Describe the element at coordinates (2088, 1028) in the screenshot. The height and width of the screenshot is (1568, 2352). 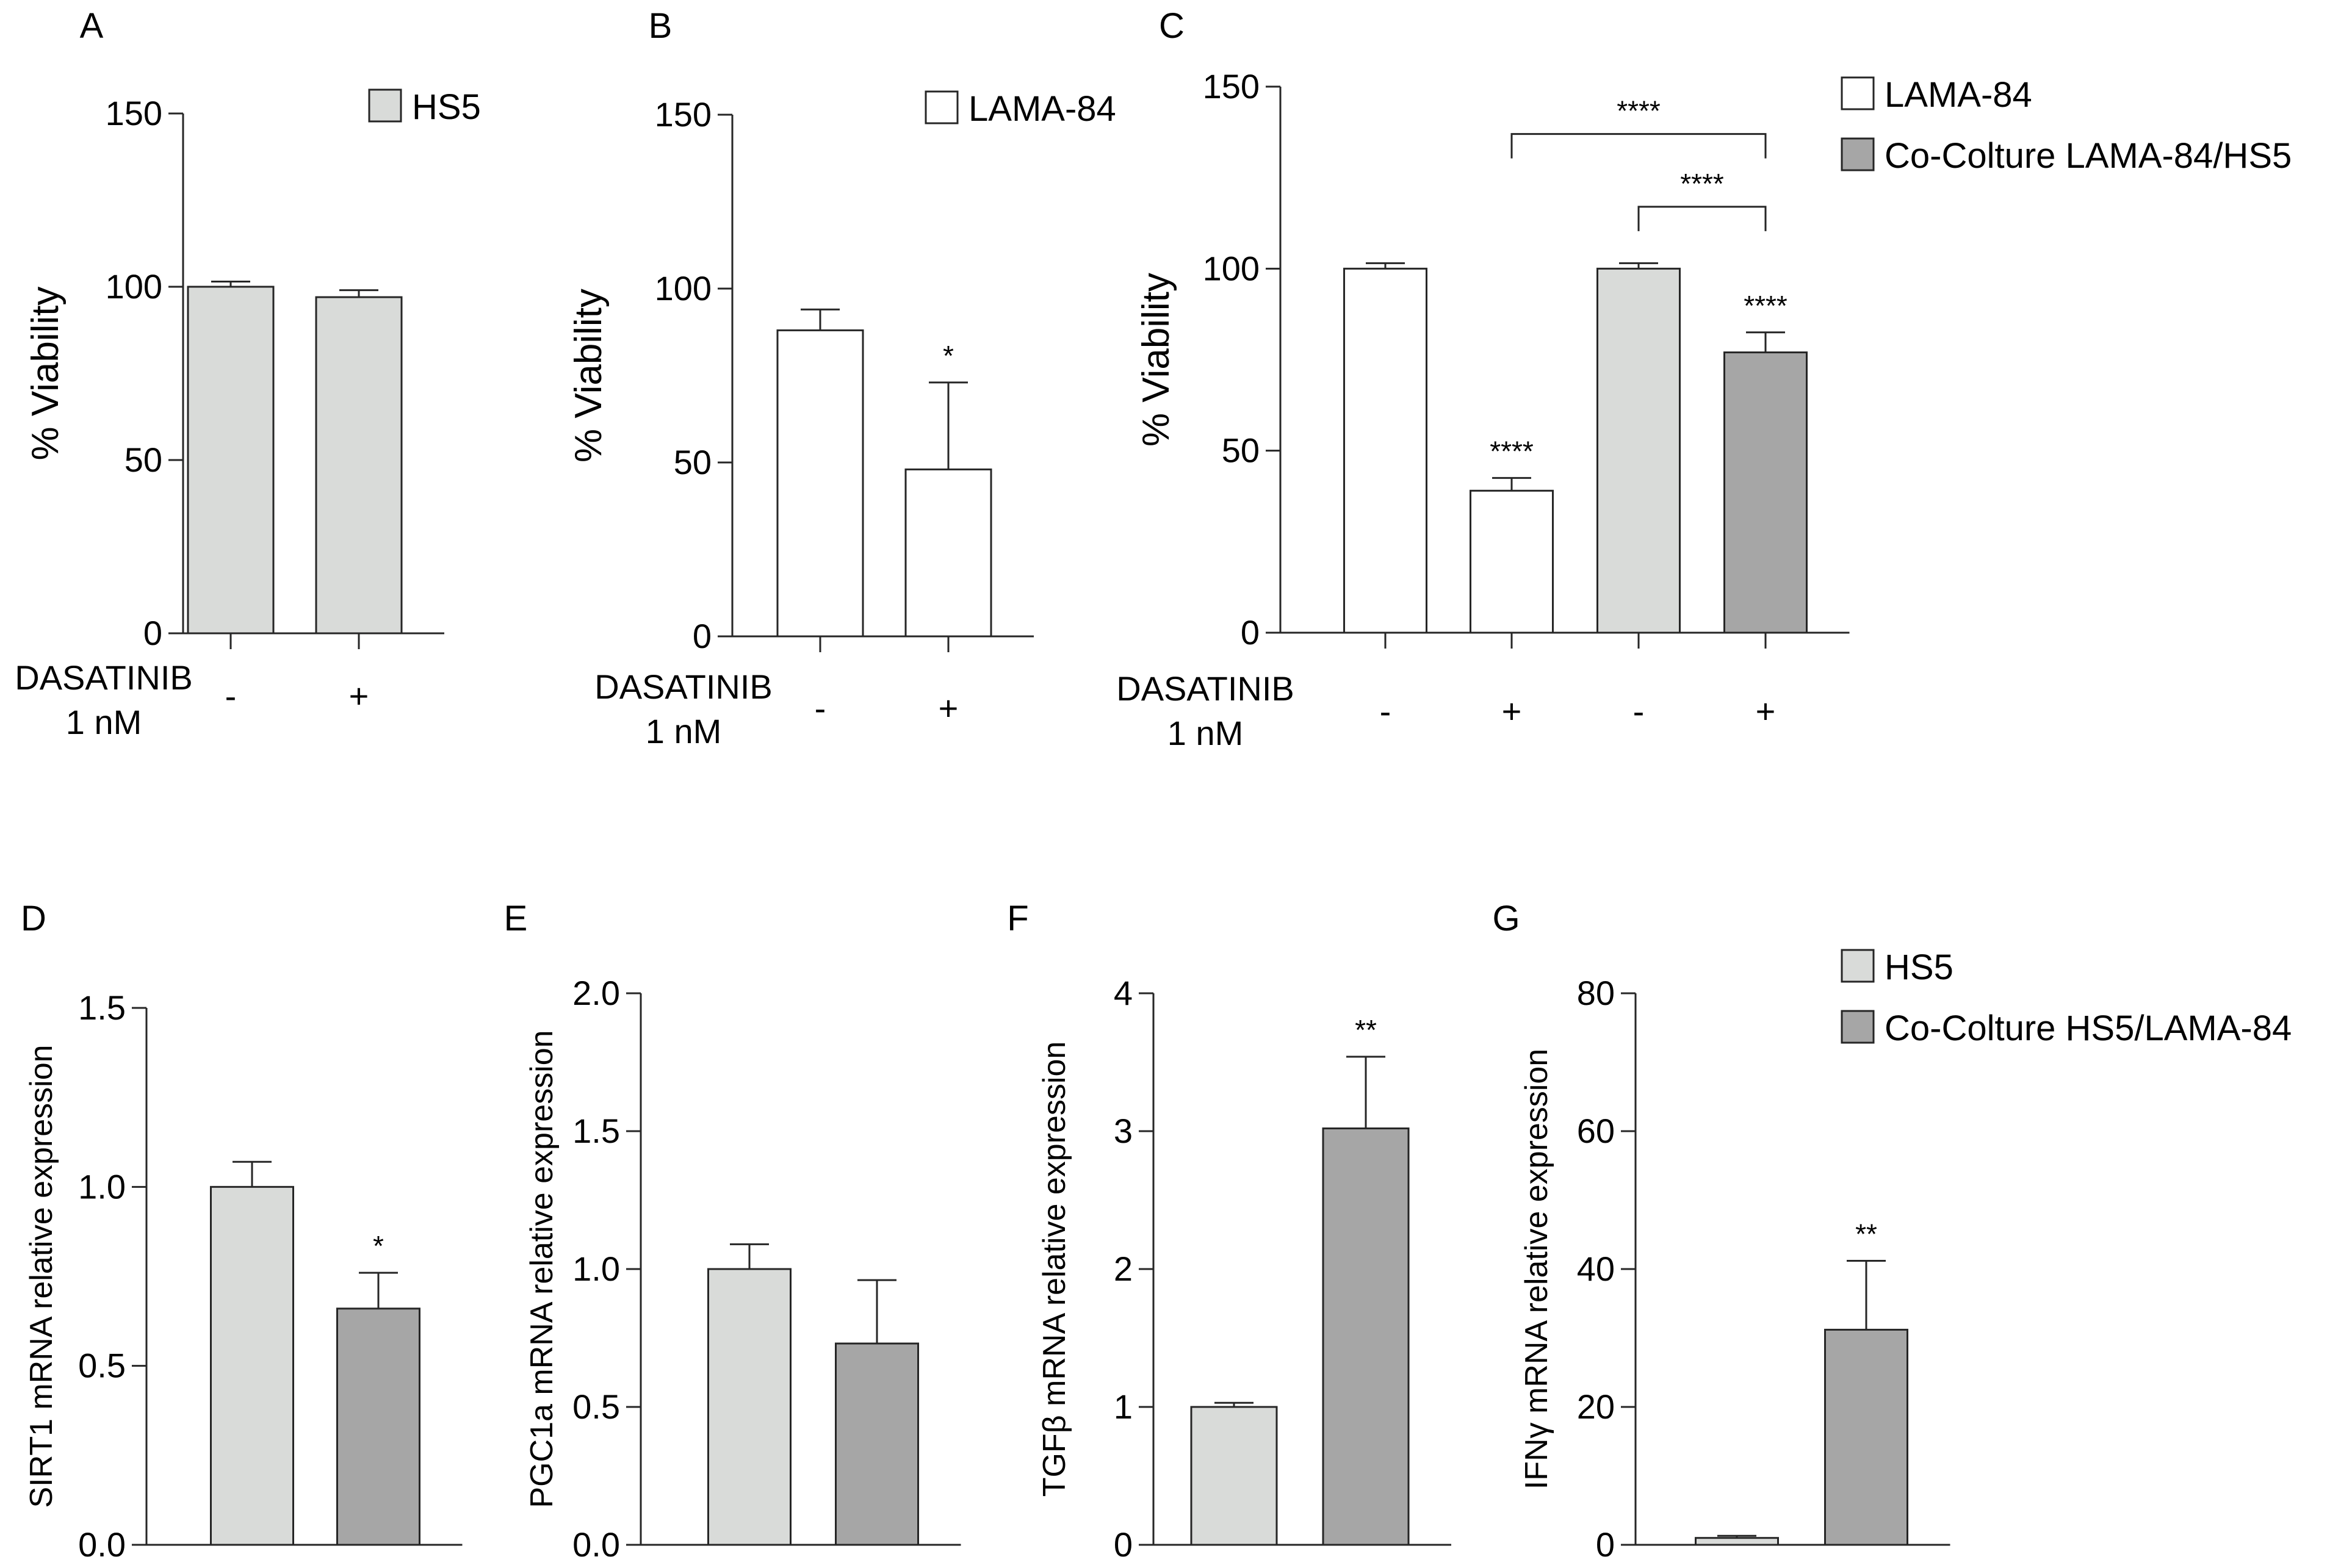
I see `legend-label: Co-Colture HS5/LAMA-84` at that location.